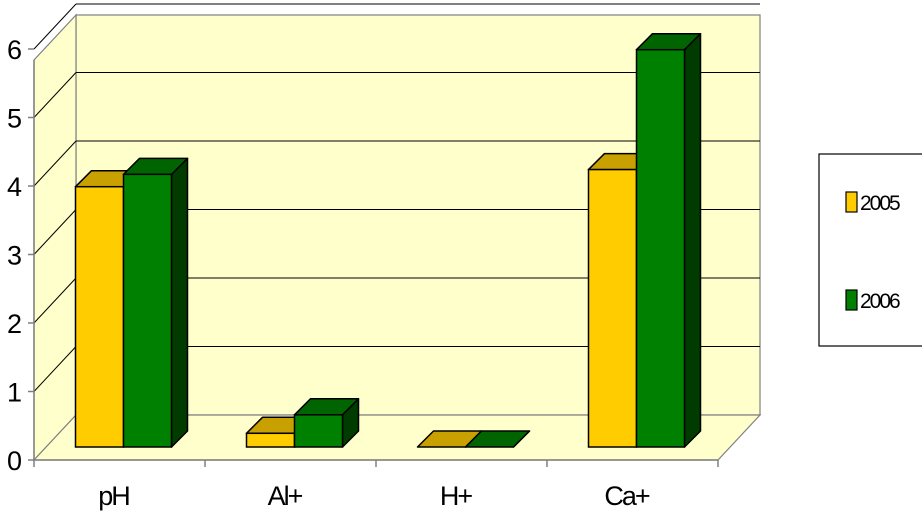 The image size is (922, 526). I want to click on legend-entry-2005: 2005, so click(873, 203).